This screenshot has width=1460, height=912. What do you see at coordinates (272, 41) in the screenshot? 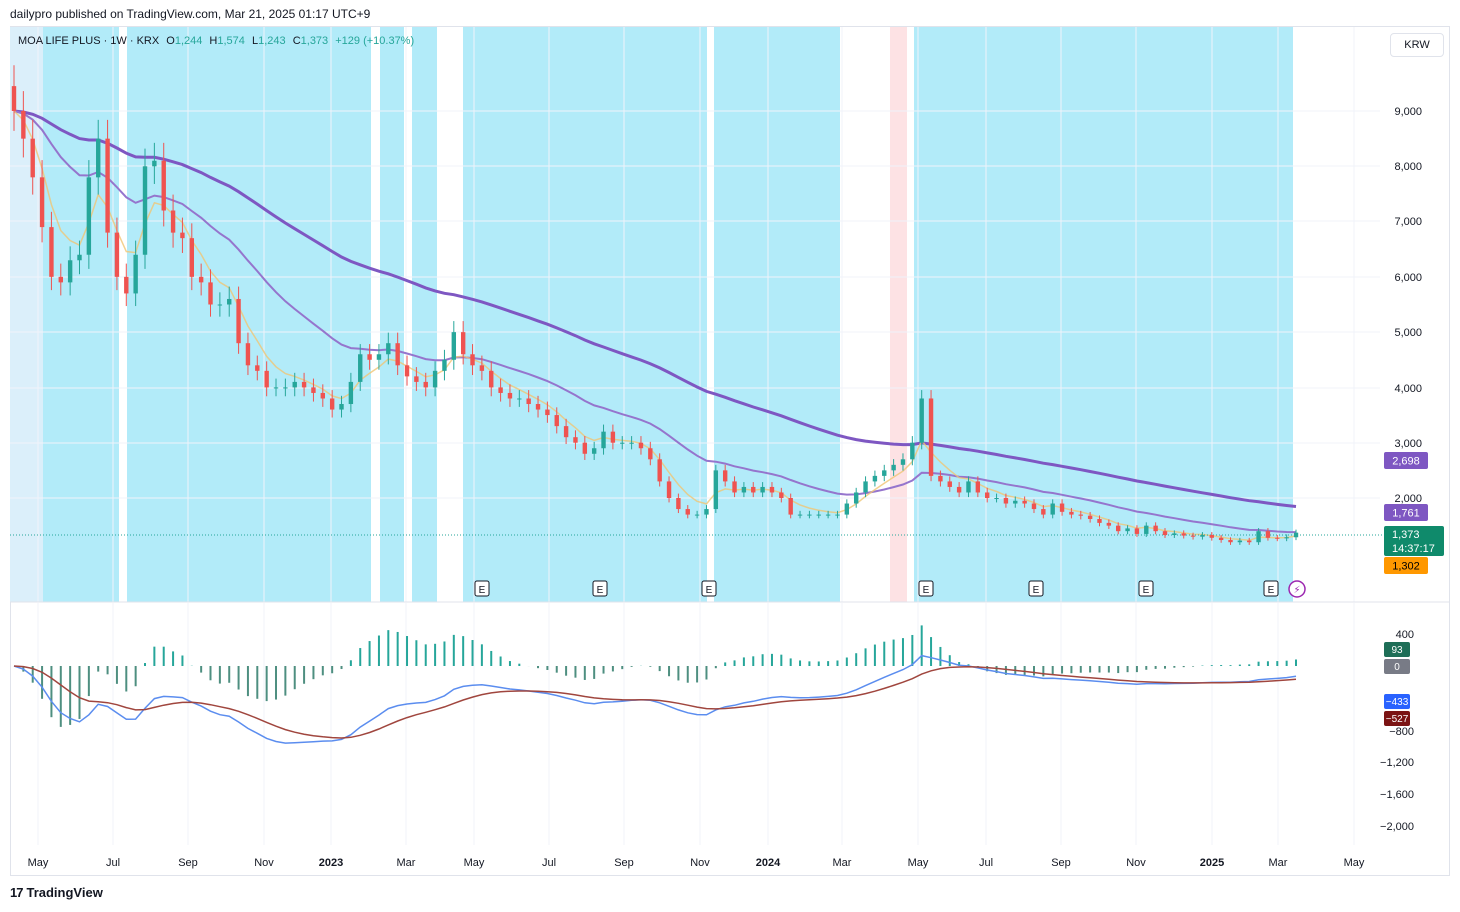
I see `legend-low: 1,243` at bounding box center [272, 41].